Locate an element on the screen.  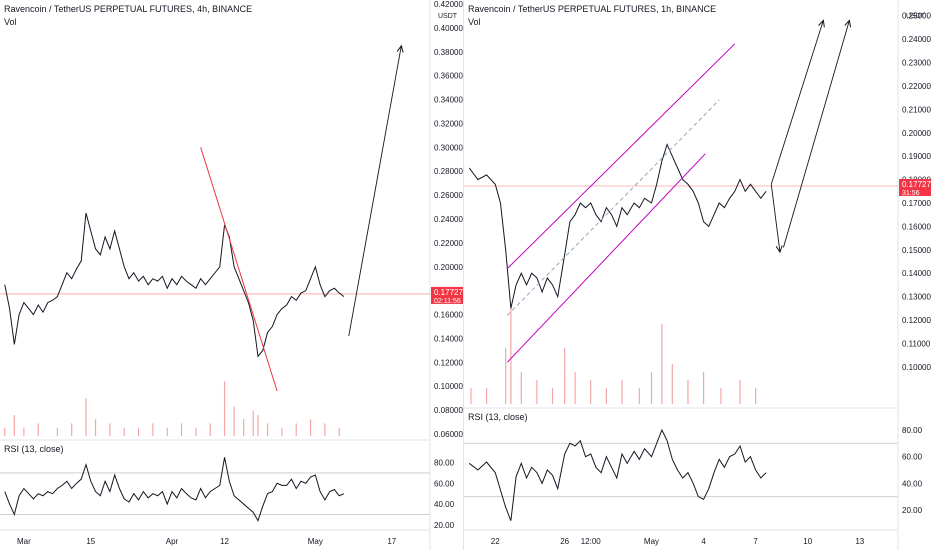
countdown-label: 31:56 is located at coordinates (911, 193).